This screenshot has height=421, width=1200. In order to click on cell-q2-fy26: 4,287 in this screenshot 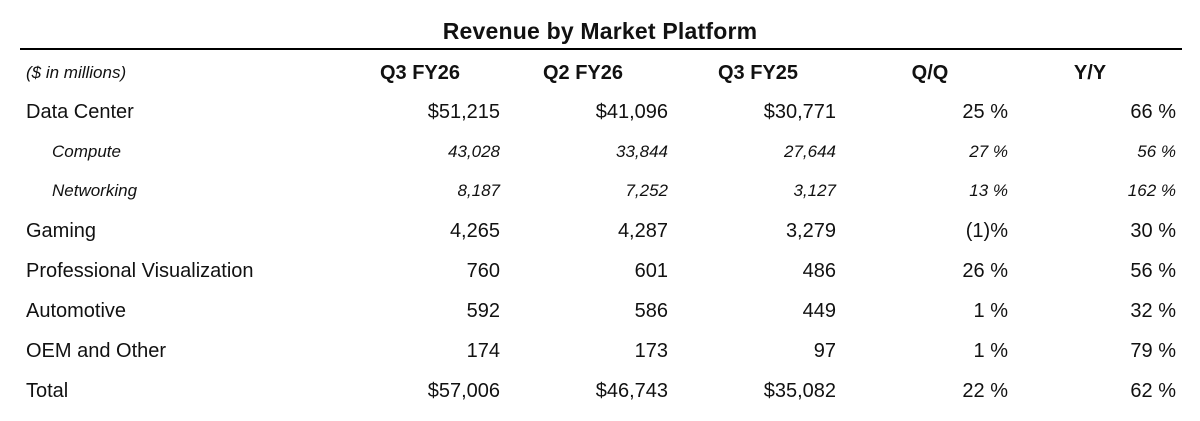, I will do `click(642, 231)`.